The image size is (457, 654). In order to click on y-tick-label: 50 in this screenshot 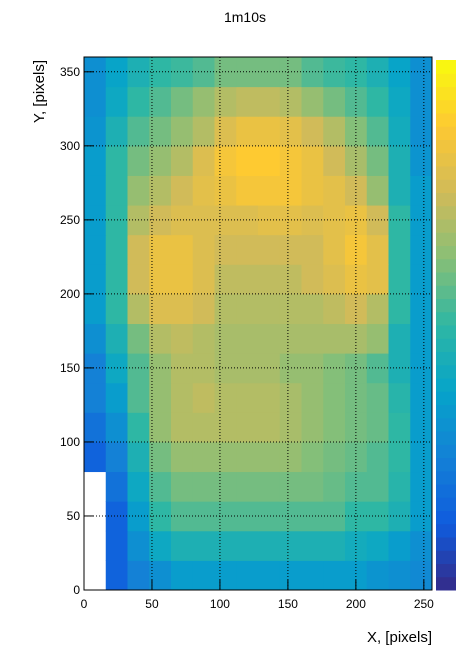, I will do `click(74, 516)`.